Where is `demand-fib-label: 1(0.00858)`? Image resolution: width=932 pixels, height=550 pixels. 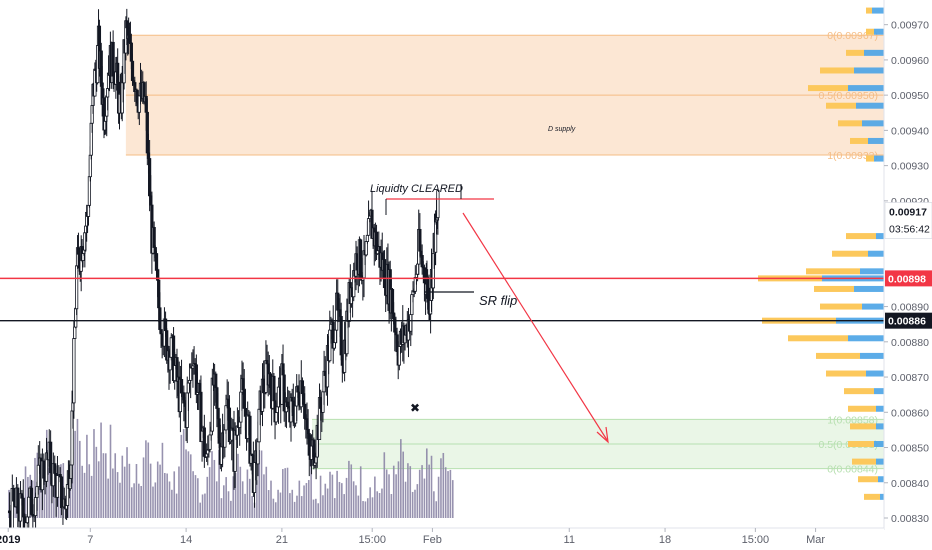 demand-fib-label: 1(0.00858) is located at coordinates (852, 420).